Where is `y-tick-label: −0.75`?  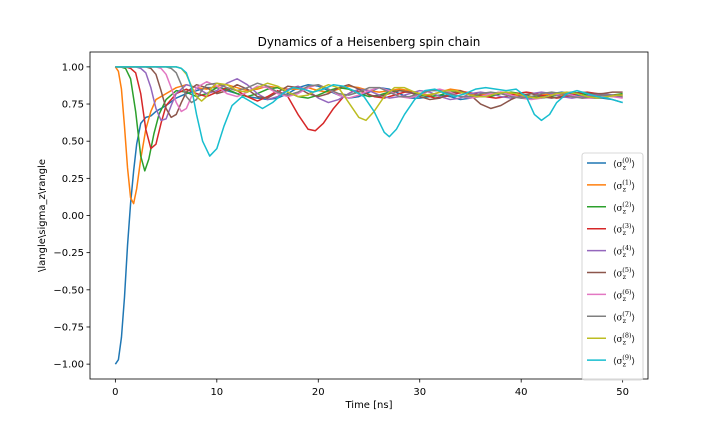
y-tick-label: −0.75 is located at coordinates (68, 327).